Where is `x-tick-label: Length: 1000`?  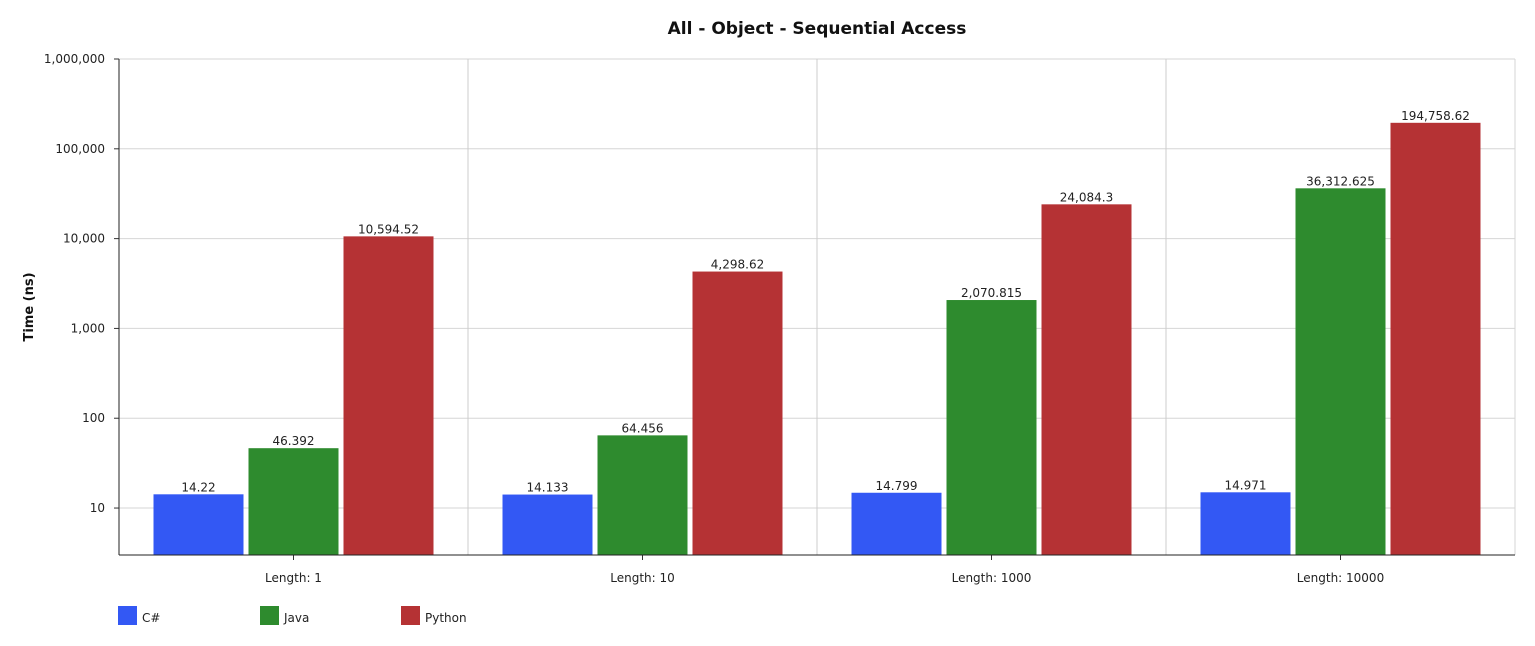 x-tick-label: Length: 1000 is located at coordinates (992, 578).